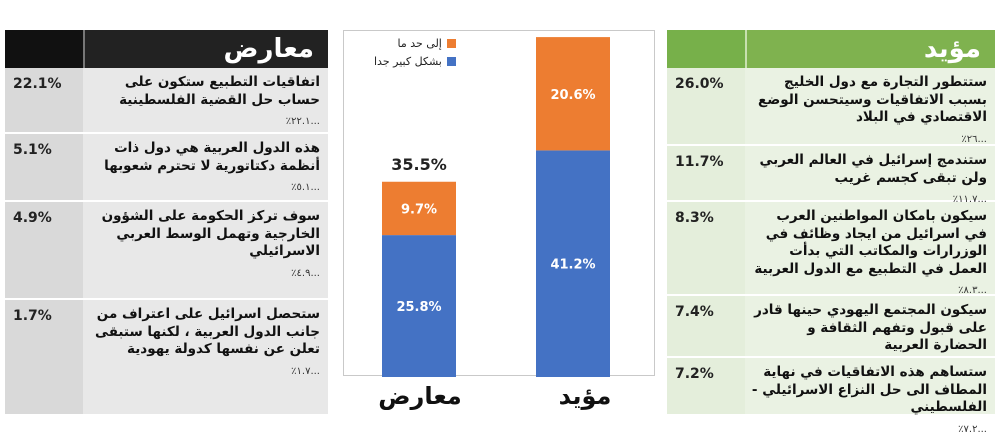  What do you see at coordinates (451, 61) in the screenshot?
I see `legend-swatch-blue` at bounding box center [451, 61].